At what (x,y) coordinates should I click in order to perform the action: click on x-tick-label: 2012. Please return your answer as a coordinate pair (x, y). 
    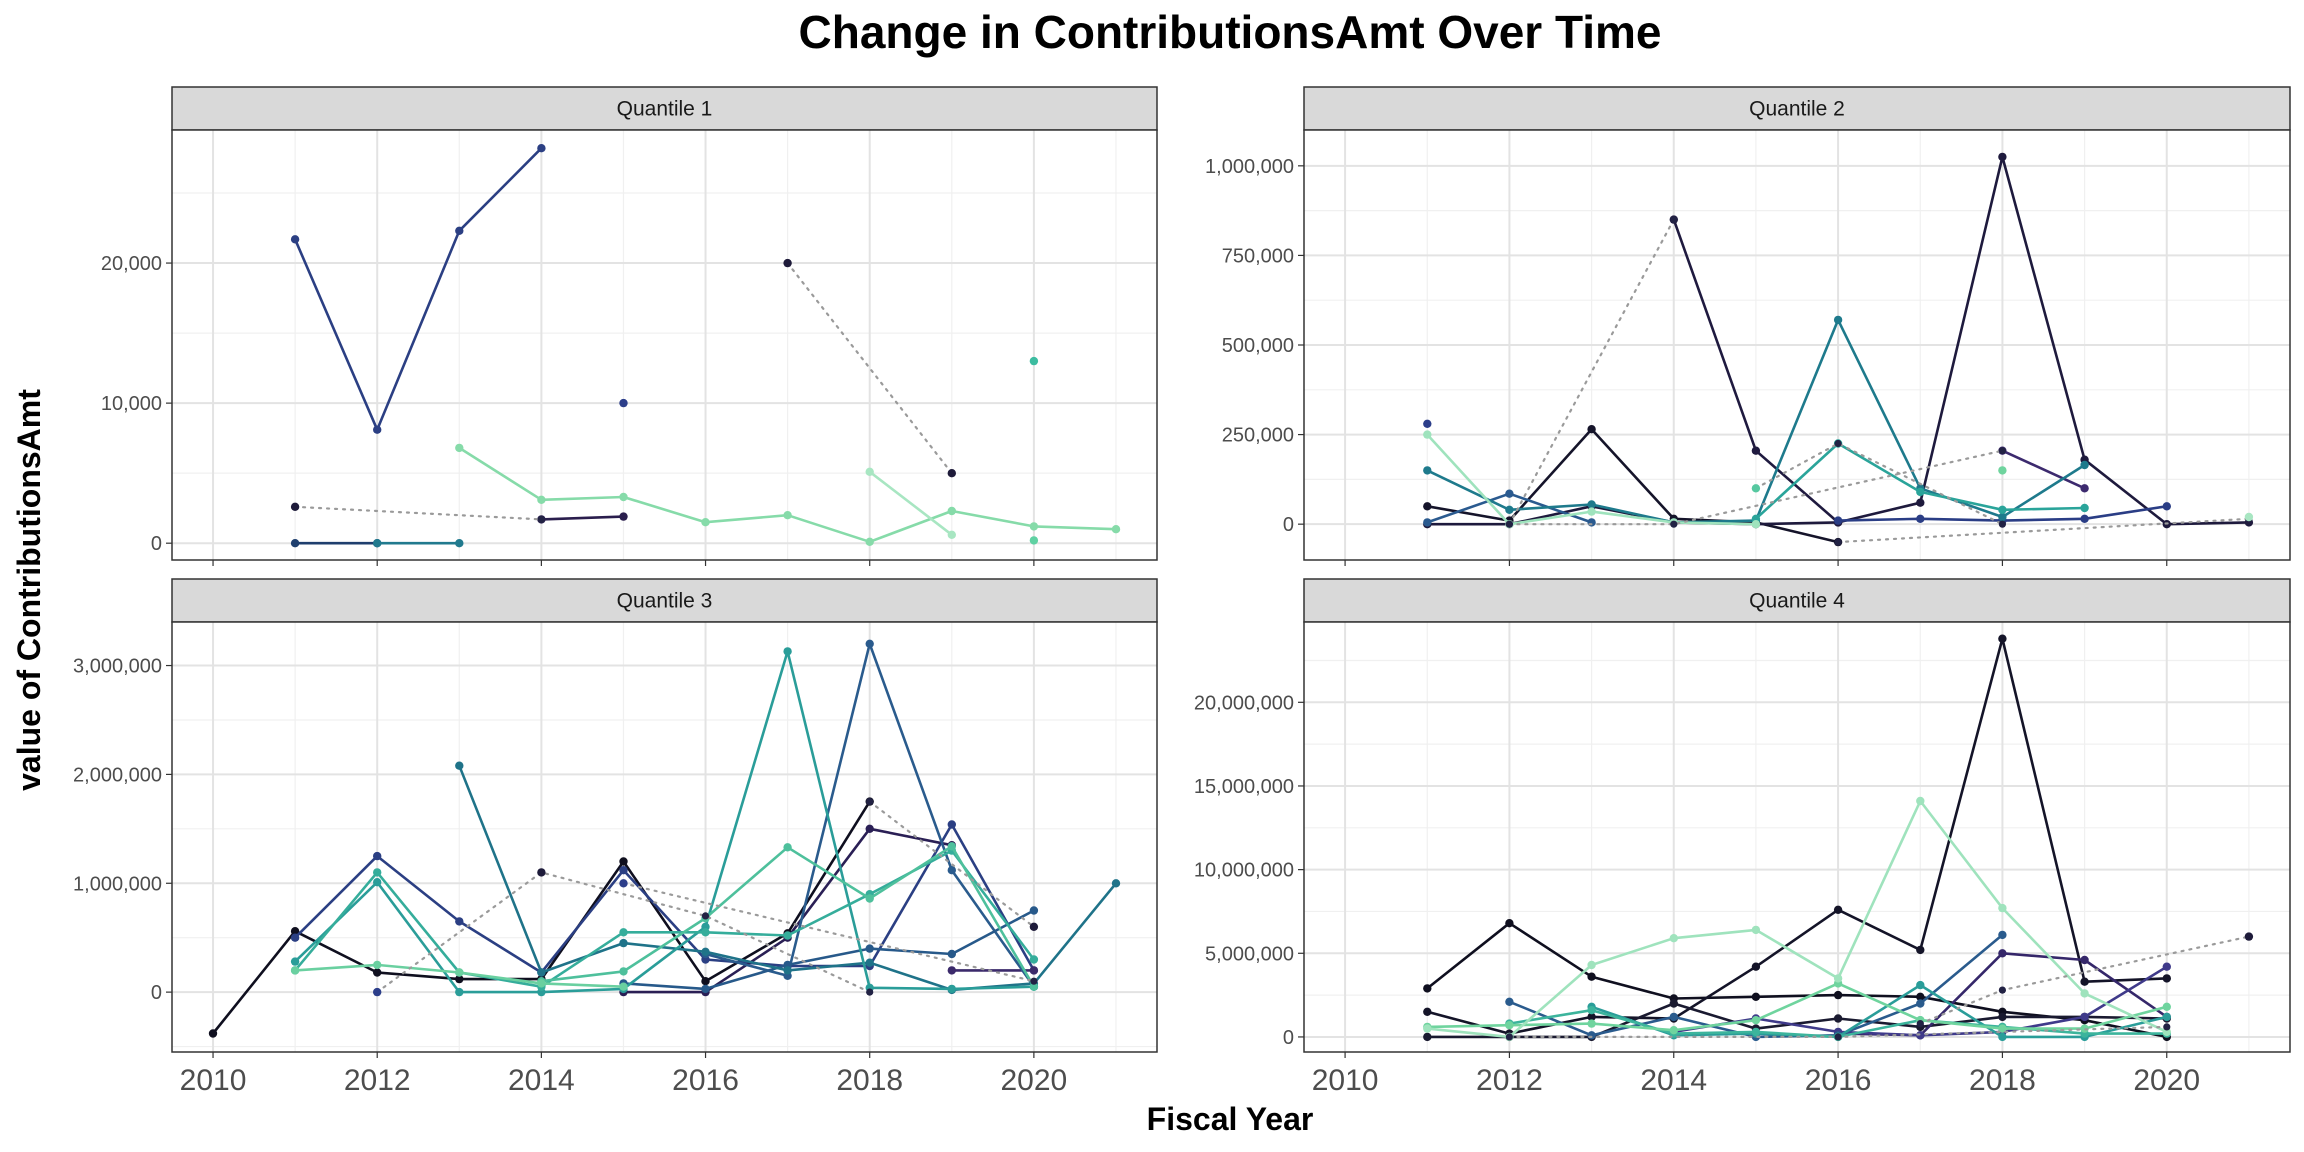
    Looking at the image, I should click on (1509, 1080).